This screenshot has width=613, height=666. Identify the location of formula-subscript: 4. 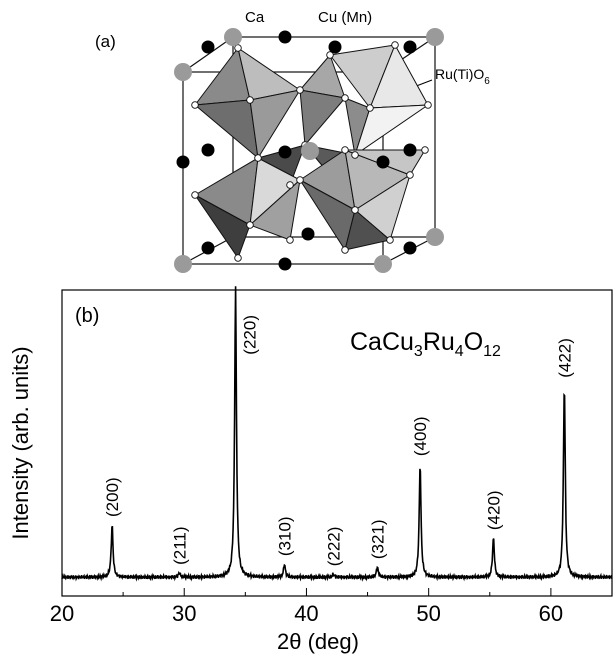
(459, 351).